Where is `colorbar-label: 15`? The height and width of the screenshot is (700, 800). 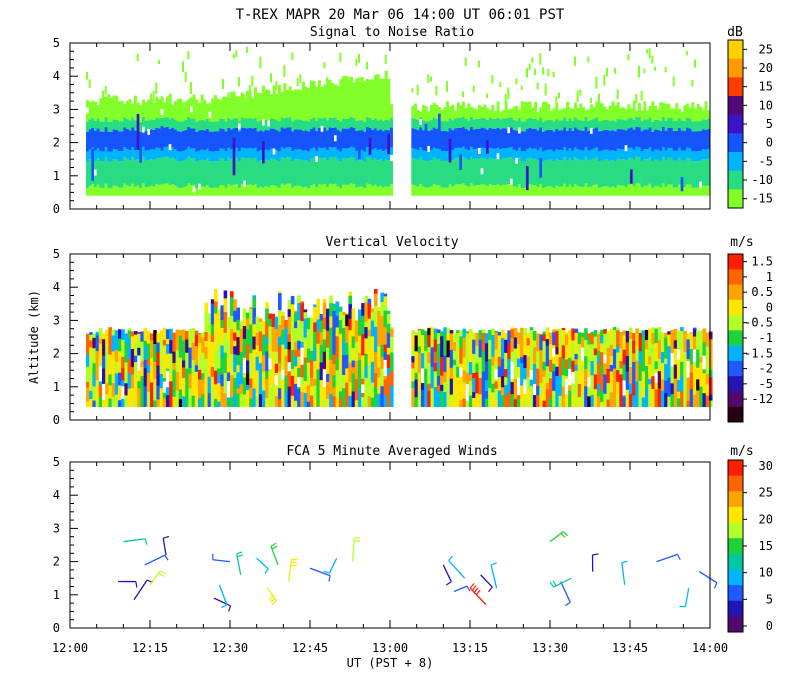
colorbar-label: 15 is located at coordinates (766, 546).